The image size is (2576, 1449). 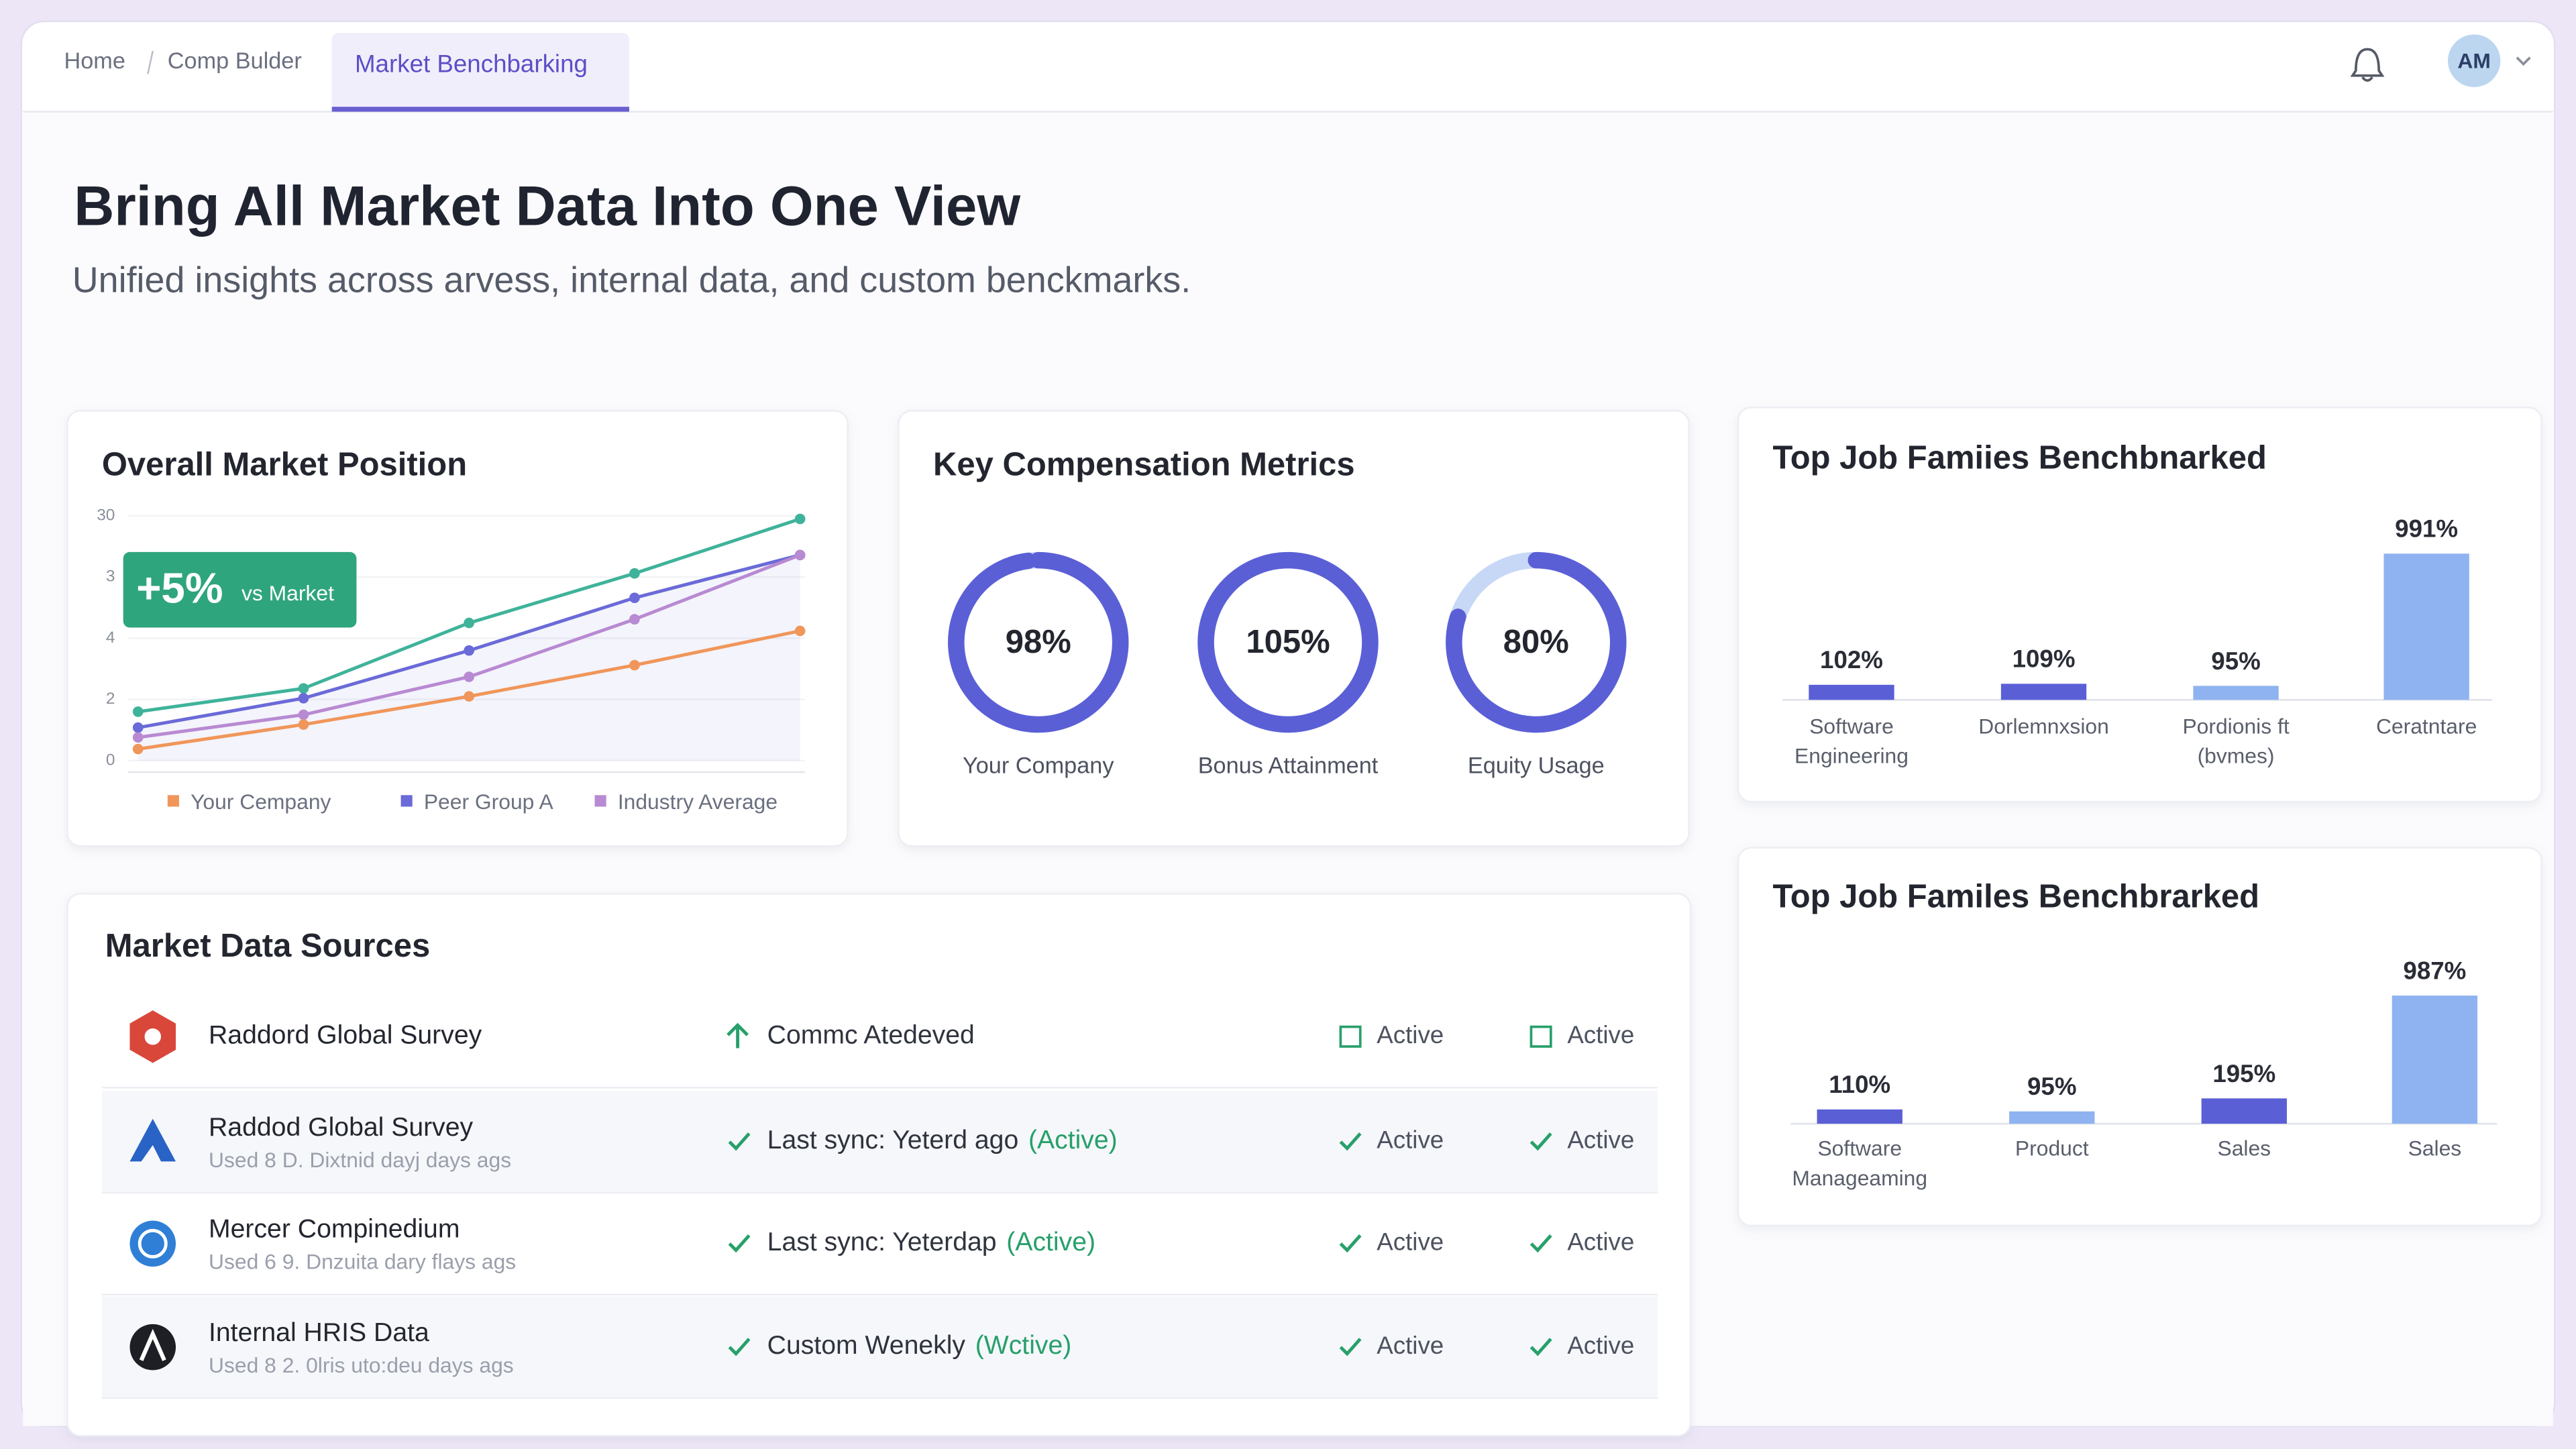 What do you see at coordinates (866, 1346) in the screenshot?
I see `status-label: Custom Wenekly` at bounding box center [866, 1346].